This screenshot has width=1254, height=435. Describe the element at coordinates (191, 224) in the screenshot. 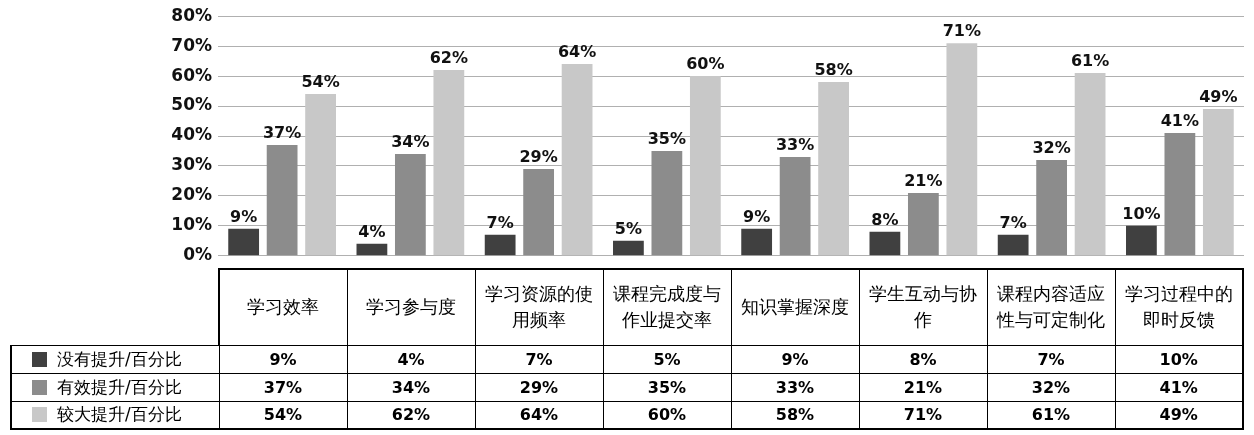

I see `y-tick-label: 10%` at that location.